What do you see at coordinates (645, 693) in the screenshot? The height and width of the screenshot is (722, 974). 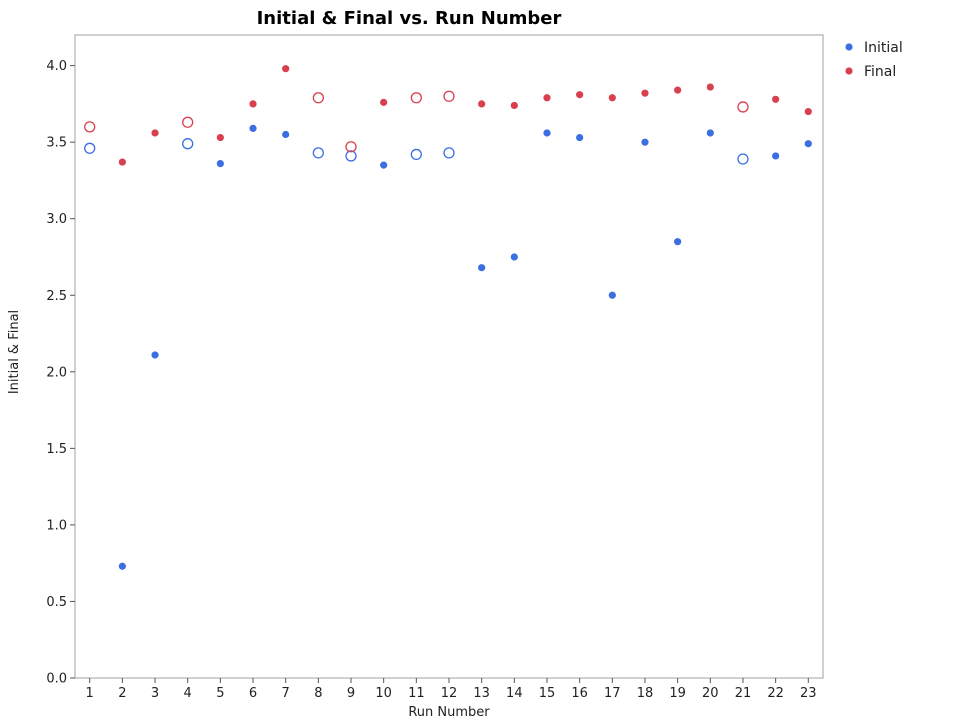 I see `x-tick-label: 18` at bounding box center [645, 693].